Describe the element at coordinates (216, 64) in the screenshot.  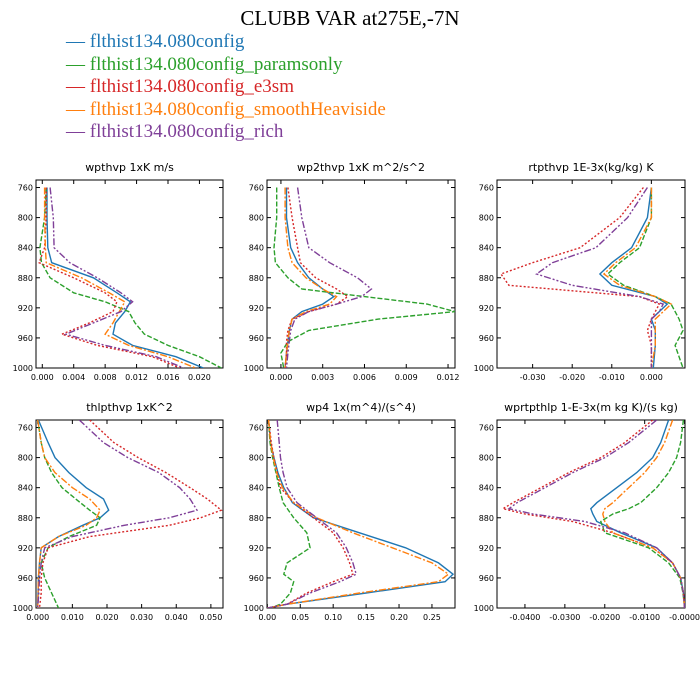
I see `legend-label: flthist134.080config_paramsonly` at that location.